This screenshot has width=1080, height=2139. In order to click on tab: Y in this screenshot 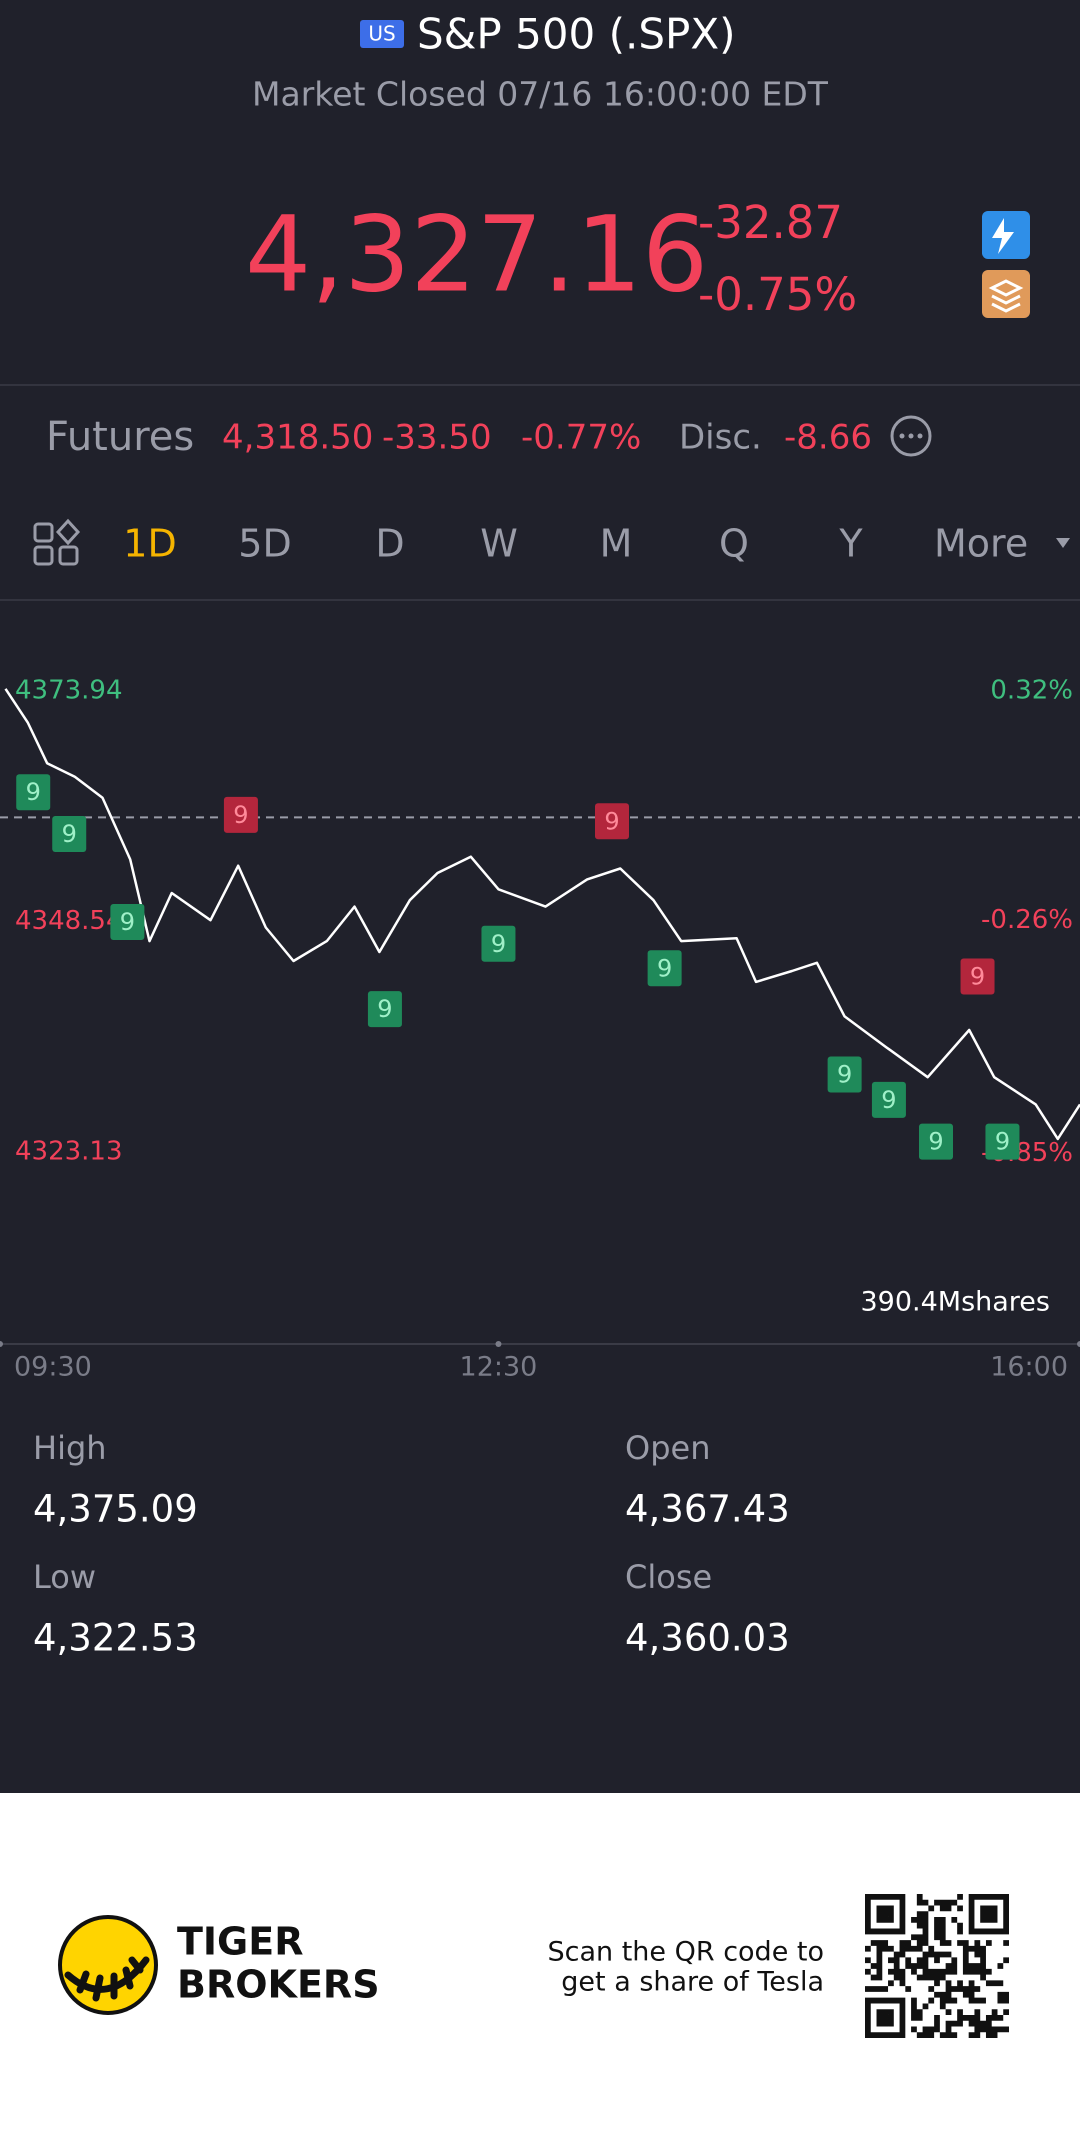, I will do `click(850, 544)`.